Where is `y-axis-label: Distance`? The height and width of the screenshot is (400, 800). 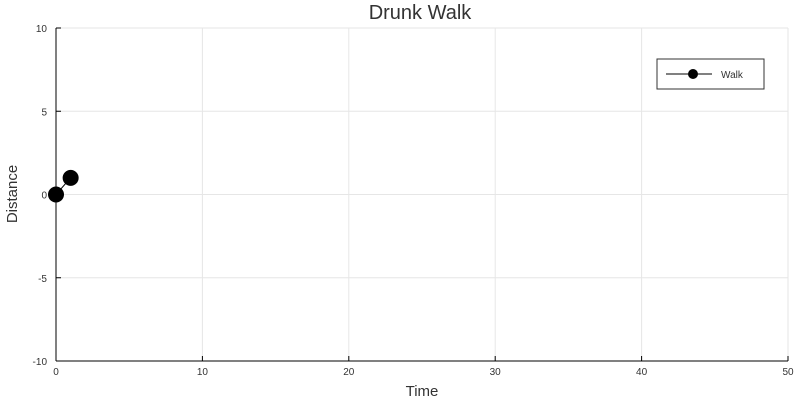 y-axis-label: Distance is located at coordinates (12, 194).